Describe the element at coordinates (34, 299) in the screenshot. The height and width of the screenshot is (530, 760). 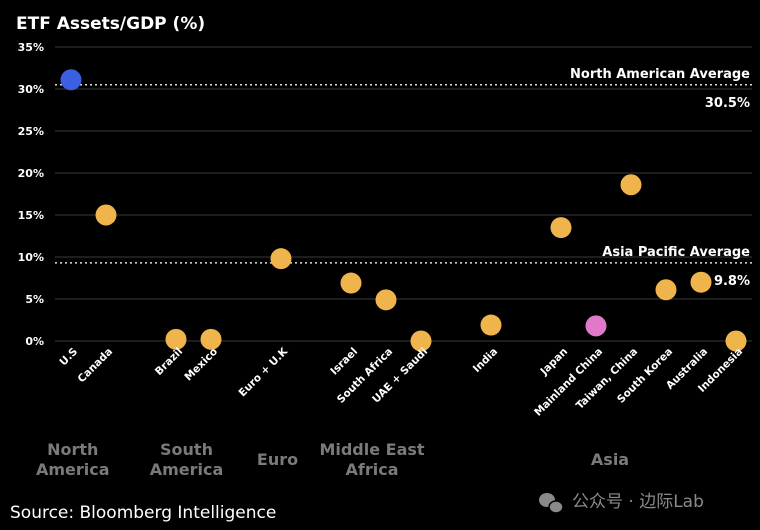
I see `y-tick-label: 5%` at that location.